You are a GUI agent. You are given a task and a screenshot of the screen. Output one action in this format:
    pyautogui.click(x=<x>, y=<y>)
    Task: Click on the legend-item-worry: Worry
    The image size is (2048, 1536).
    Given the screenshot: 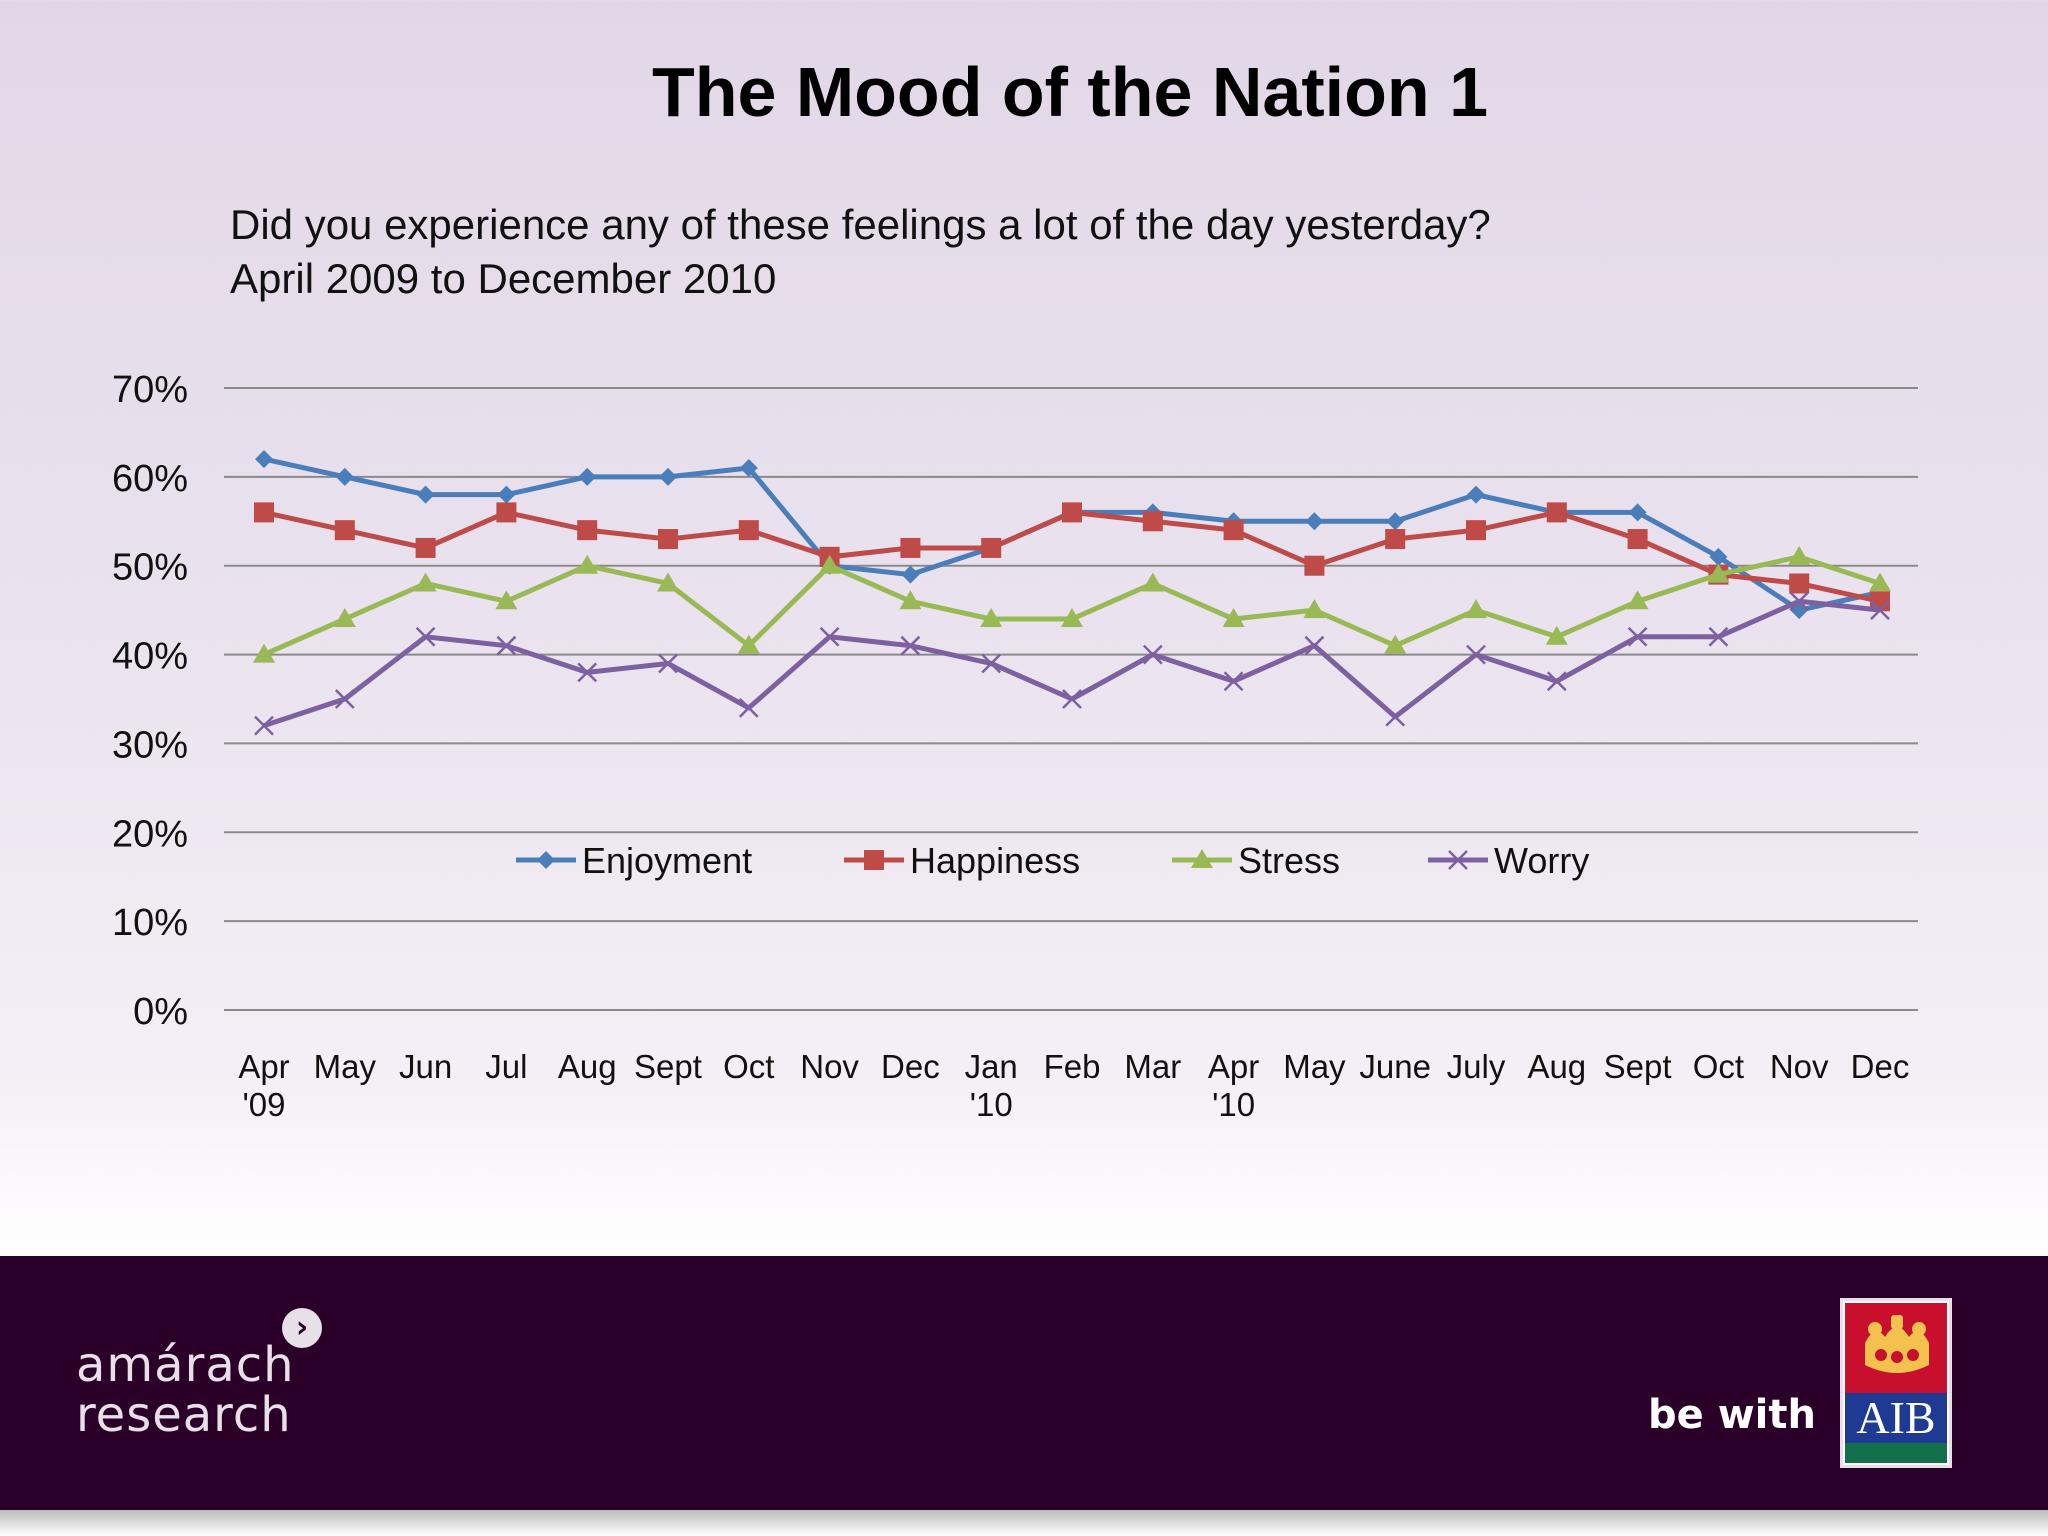 What is the action you would take?
    pyautogui.click(x=1508, y=860)
    